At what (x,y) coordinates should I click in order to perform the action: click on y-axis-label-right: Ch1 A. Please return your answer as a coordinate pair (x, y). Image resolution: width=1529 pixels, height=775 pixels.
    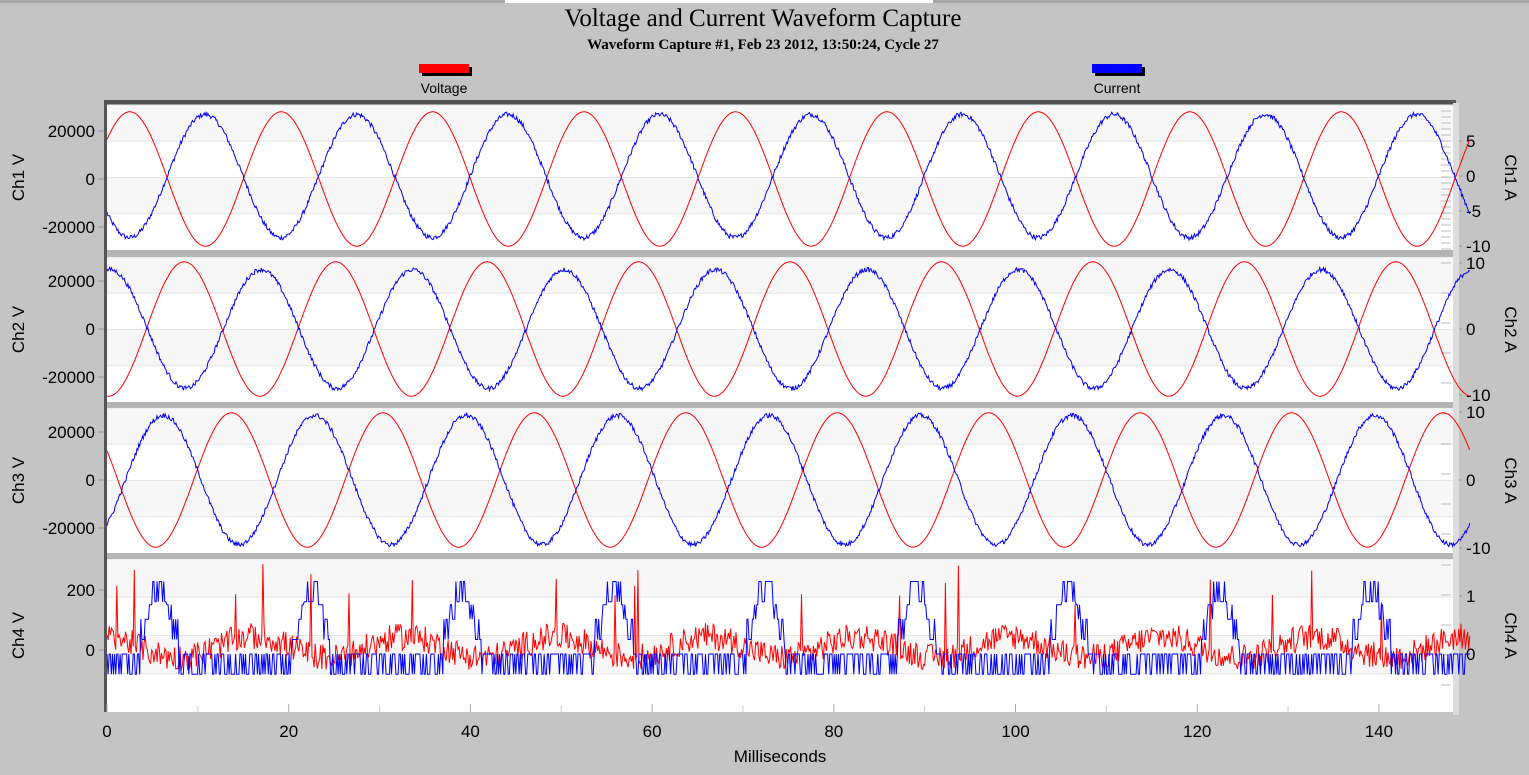
    Looking at the image, I should click on (1510, 177).